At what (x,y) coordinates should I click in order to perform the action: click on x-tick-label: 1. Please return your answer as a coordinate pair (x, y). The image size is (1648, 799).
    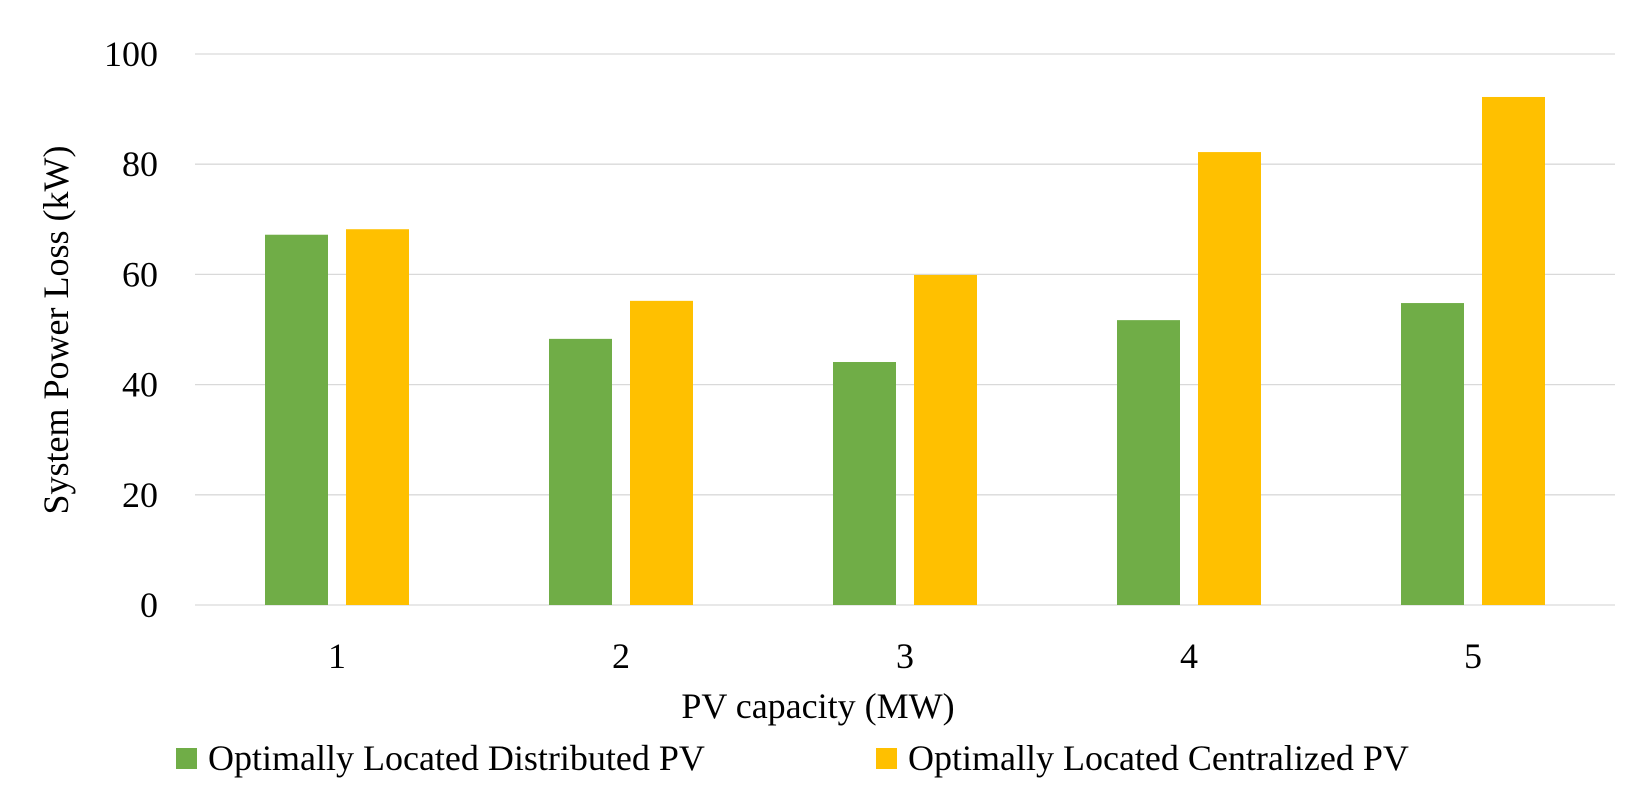
    Looking at the image, I should click on (337, 656).